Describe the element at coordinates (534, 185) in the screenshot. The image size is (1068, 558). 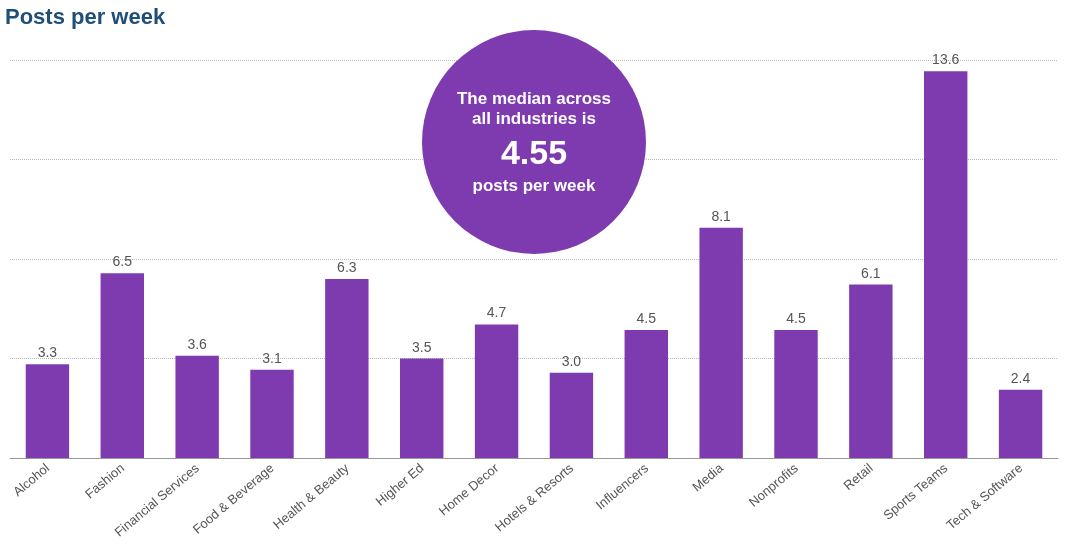
I see `annotation: posts per week` at that location.